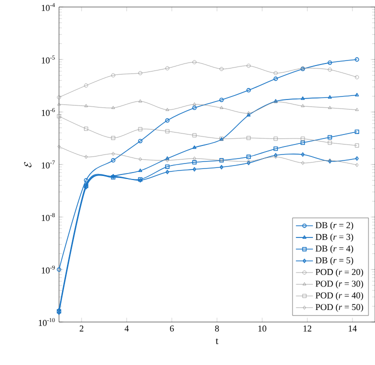 This screenshot has height=365, width=375. Describe the element at coordinates (340, 284) in the screenshot. I see `legend-label: POD (r = 30)` at that location.